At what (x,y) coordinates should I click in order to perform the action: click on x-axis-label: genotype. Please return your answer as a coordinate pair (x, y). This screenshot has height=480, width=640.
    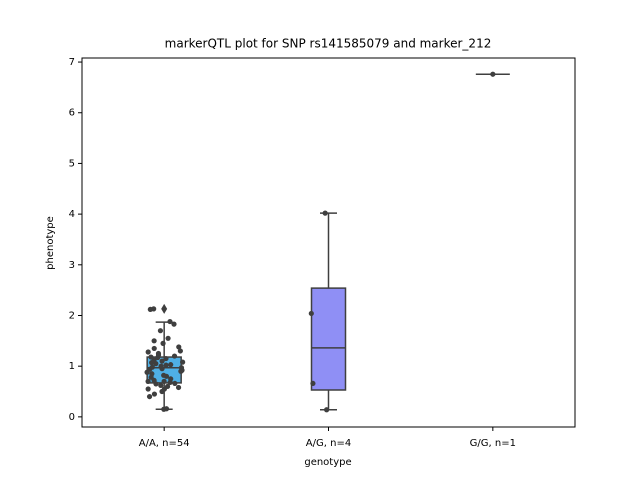
    Looking at the image, I should click on (327, 462).